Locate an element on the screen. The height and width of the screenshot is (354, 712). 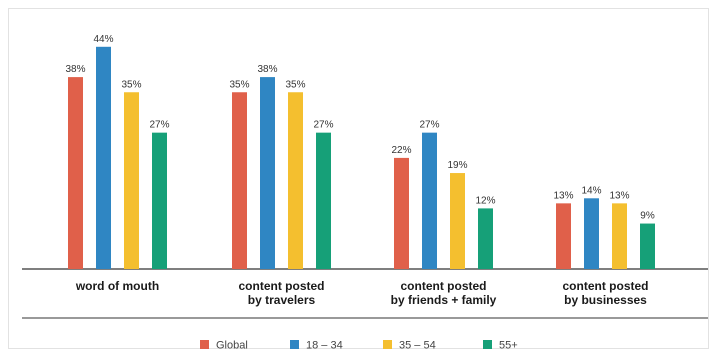
value-label-3-3: 9% is located at coordinates (647, 216).